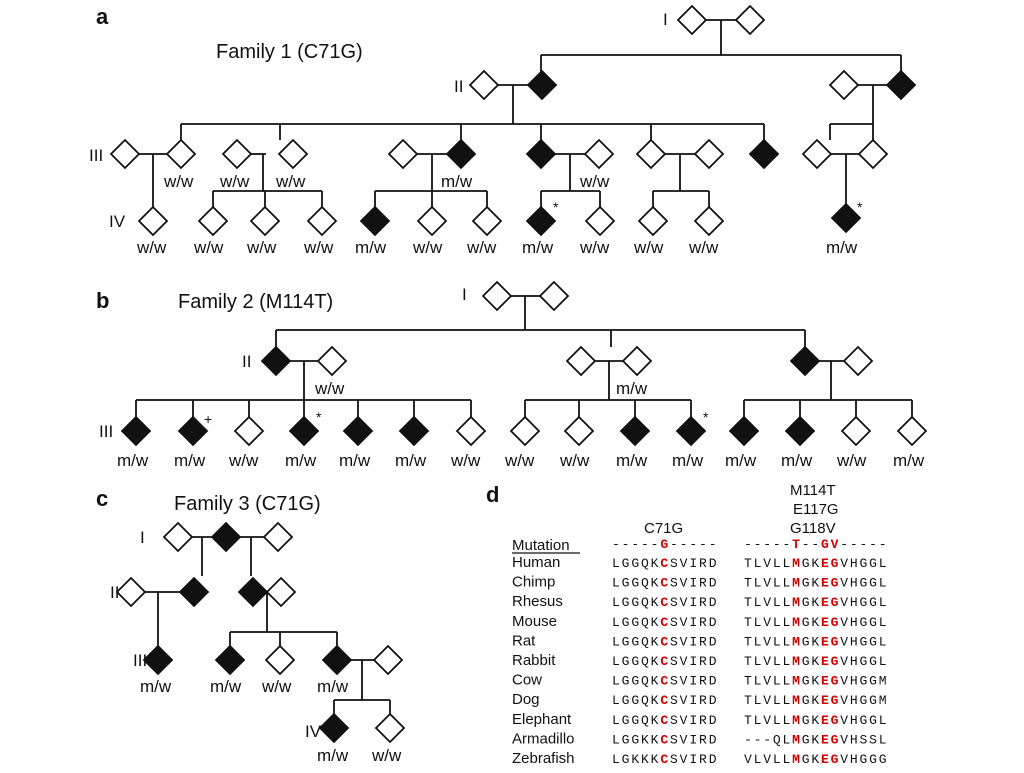 This screenshot has width=1024, height=773. What do you see at coordinates (117, 221) in the screenshot?
I see `family-1-gen-IV: IV` at bounding box center [117, 221].